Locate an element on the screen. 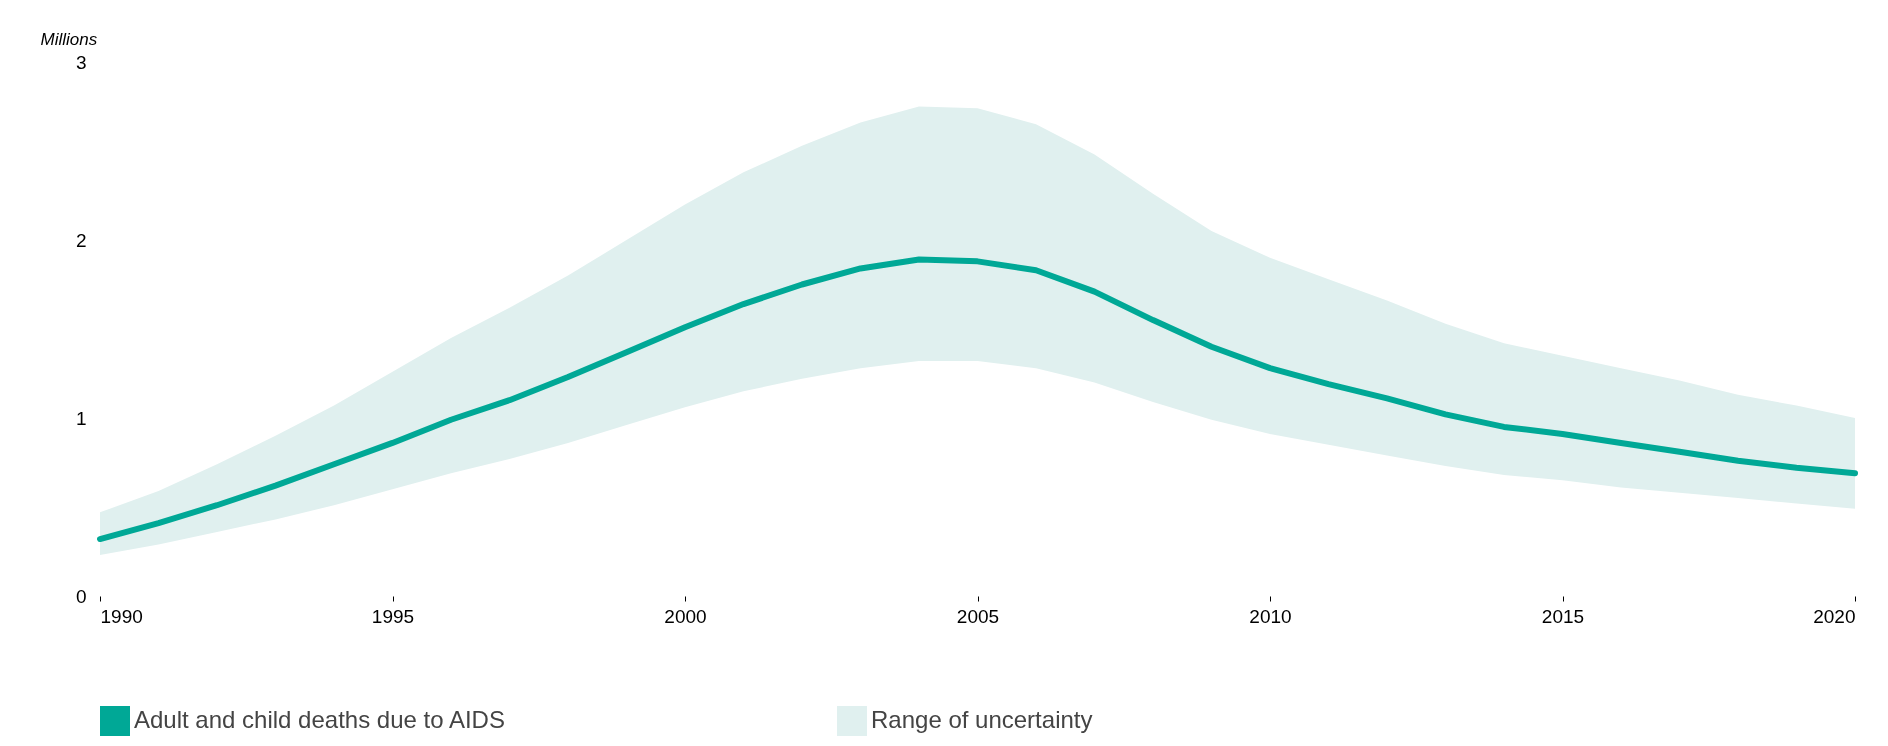 The image size is (1888, 746). x-tick-label: 1995 is located at coordinates (393, 616).